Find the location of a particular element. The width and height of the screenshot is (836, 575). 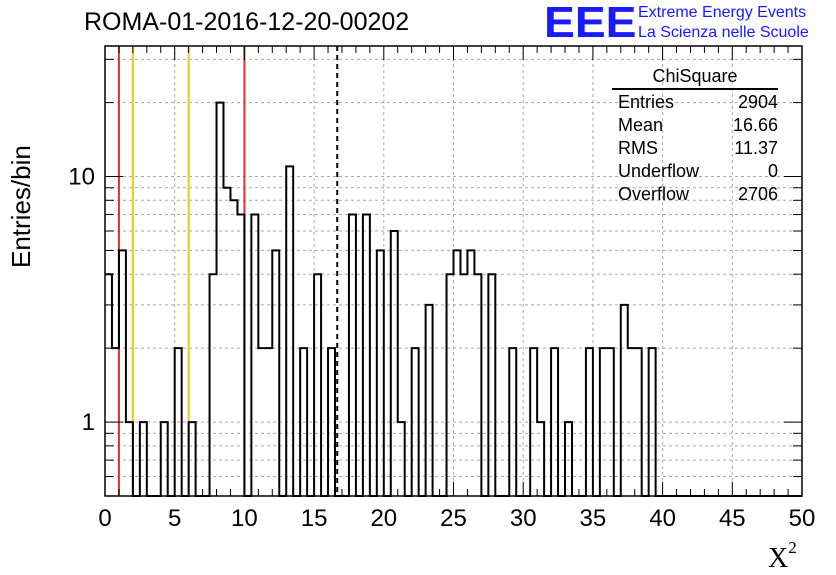

stats-value: 0 is located at coordinates (772, 171).